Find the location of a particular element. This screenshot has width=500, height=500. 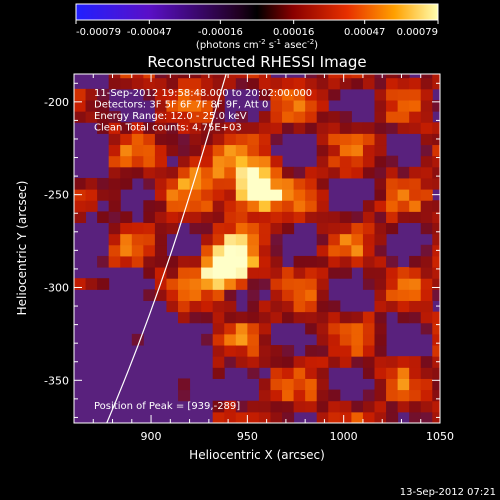

colorbar-tick-label: 0.00047 is located at coordinates (364, 32).